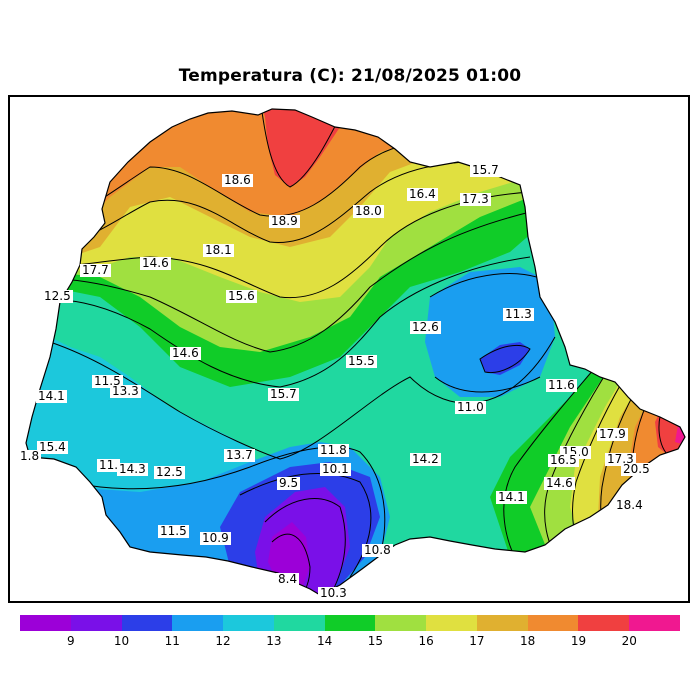  What do you see at coordinates (636, 469) in the screenshot?
I see `value-label: 20.5` at bounding box center [636, 469].